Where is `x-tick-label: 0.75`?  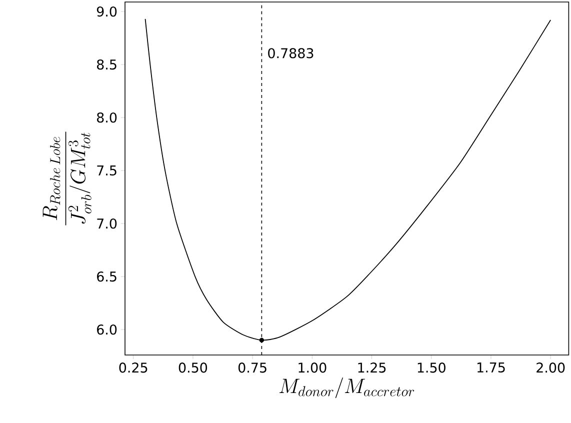
x-tick-label: 0.75 is located at coordinates (252, 367).